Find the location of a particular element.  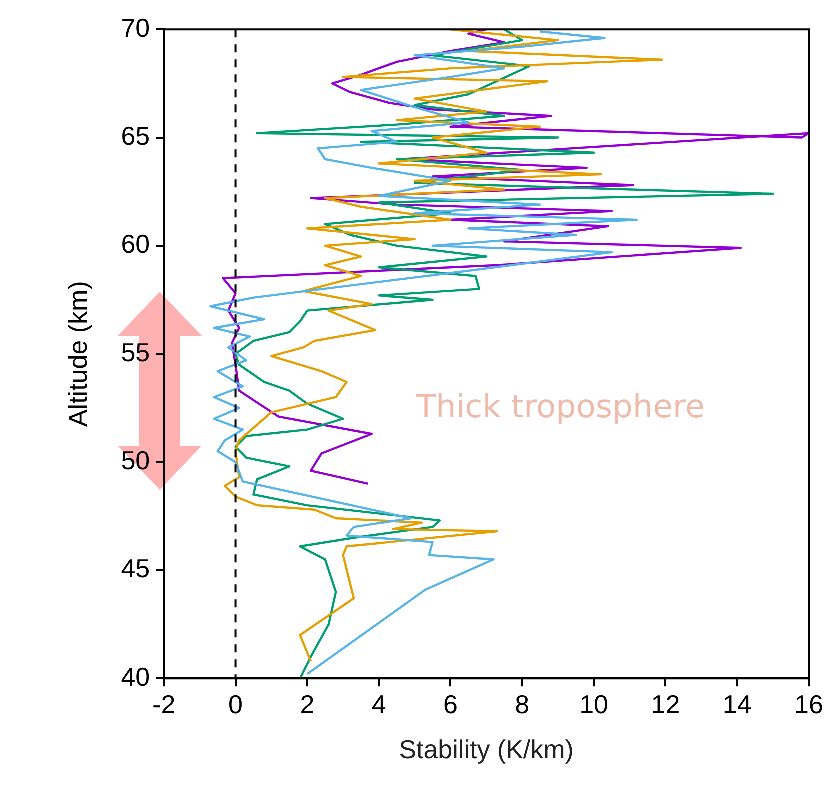

y-axis-title: Altitude (km) is located at coordinates (77, 354).